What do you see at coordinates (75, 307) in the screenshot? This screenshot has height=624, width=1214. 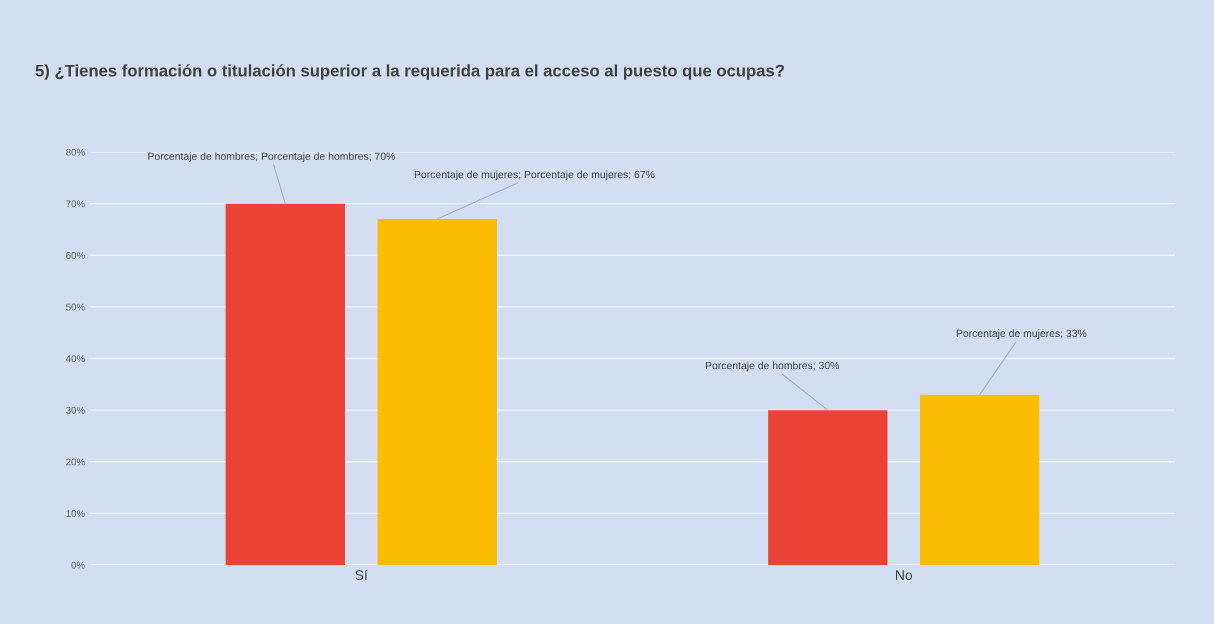 I see `y-tick-label: 50%` at bounding box center [75, 307].